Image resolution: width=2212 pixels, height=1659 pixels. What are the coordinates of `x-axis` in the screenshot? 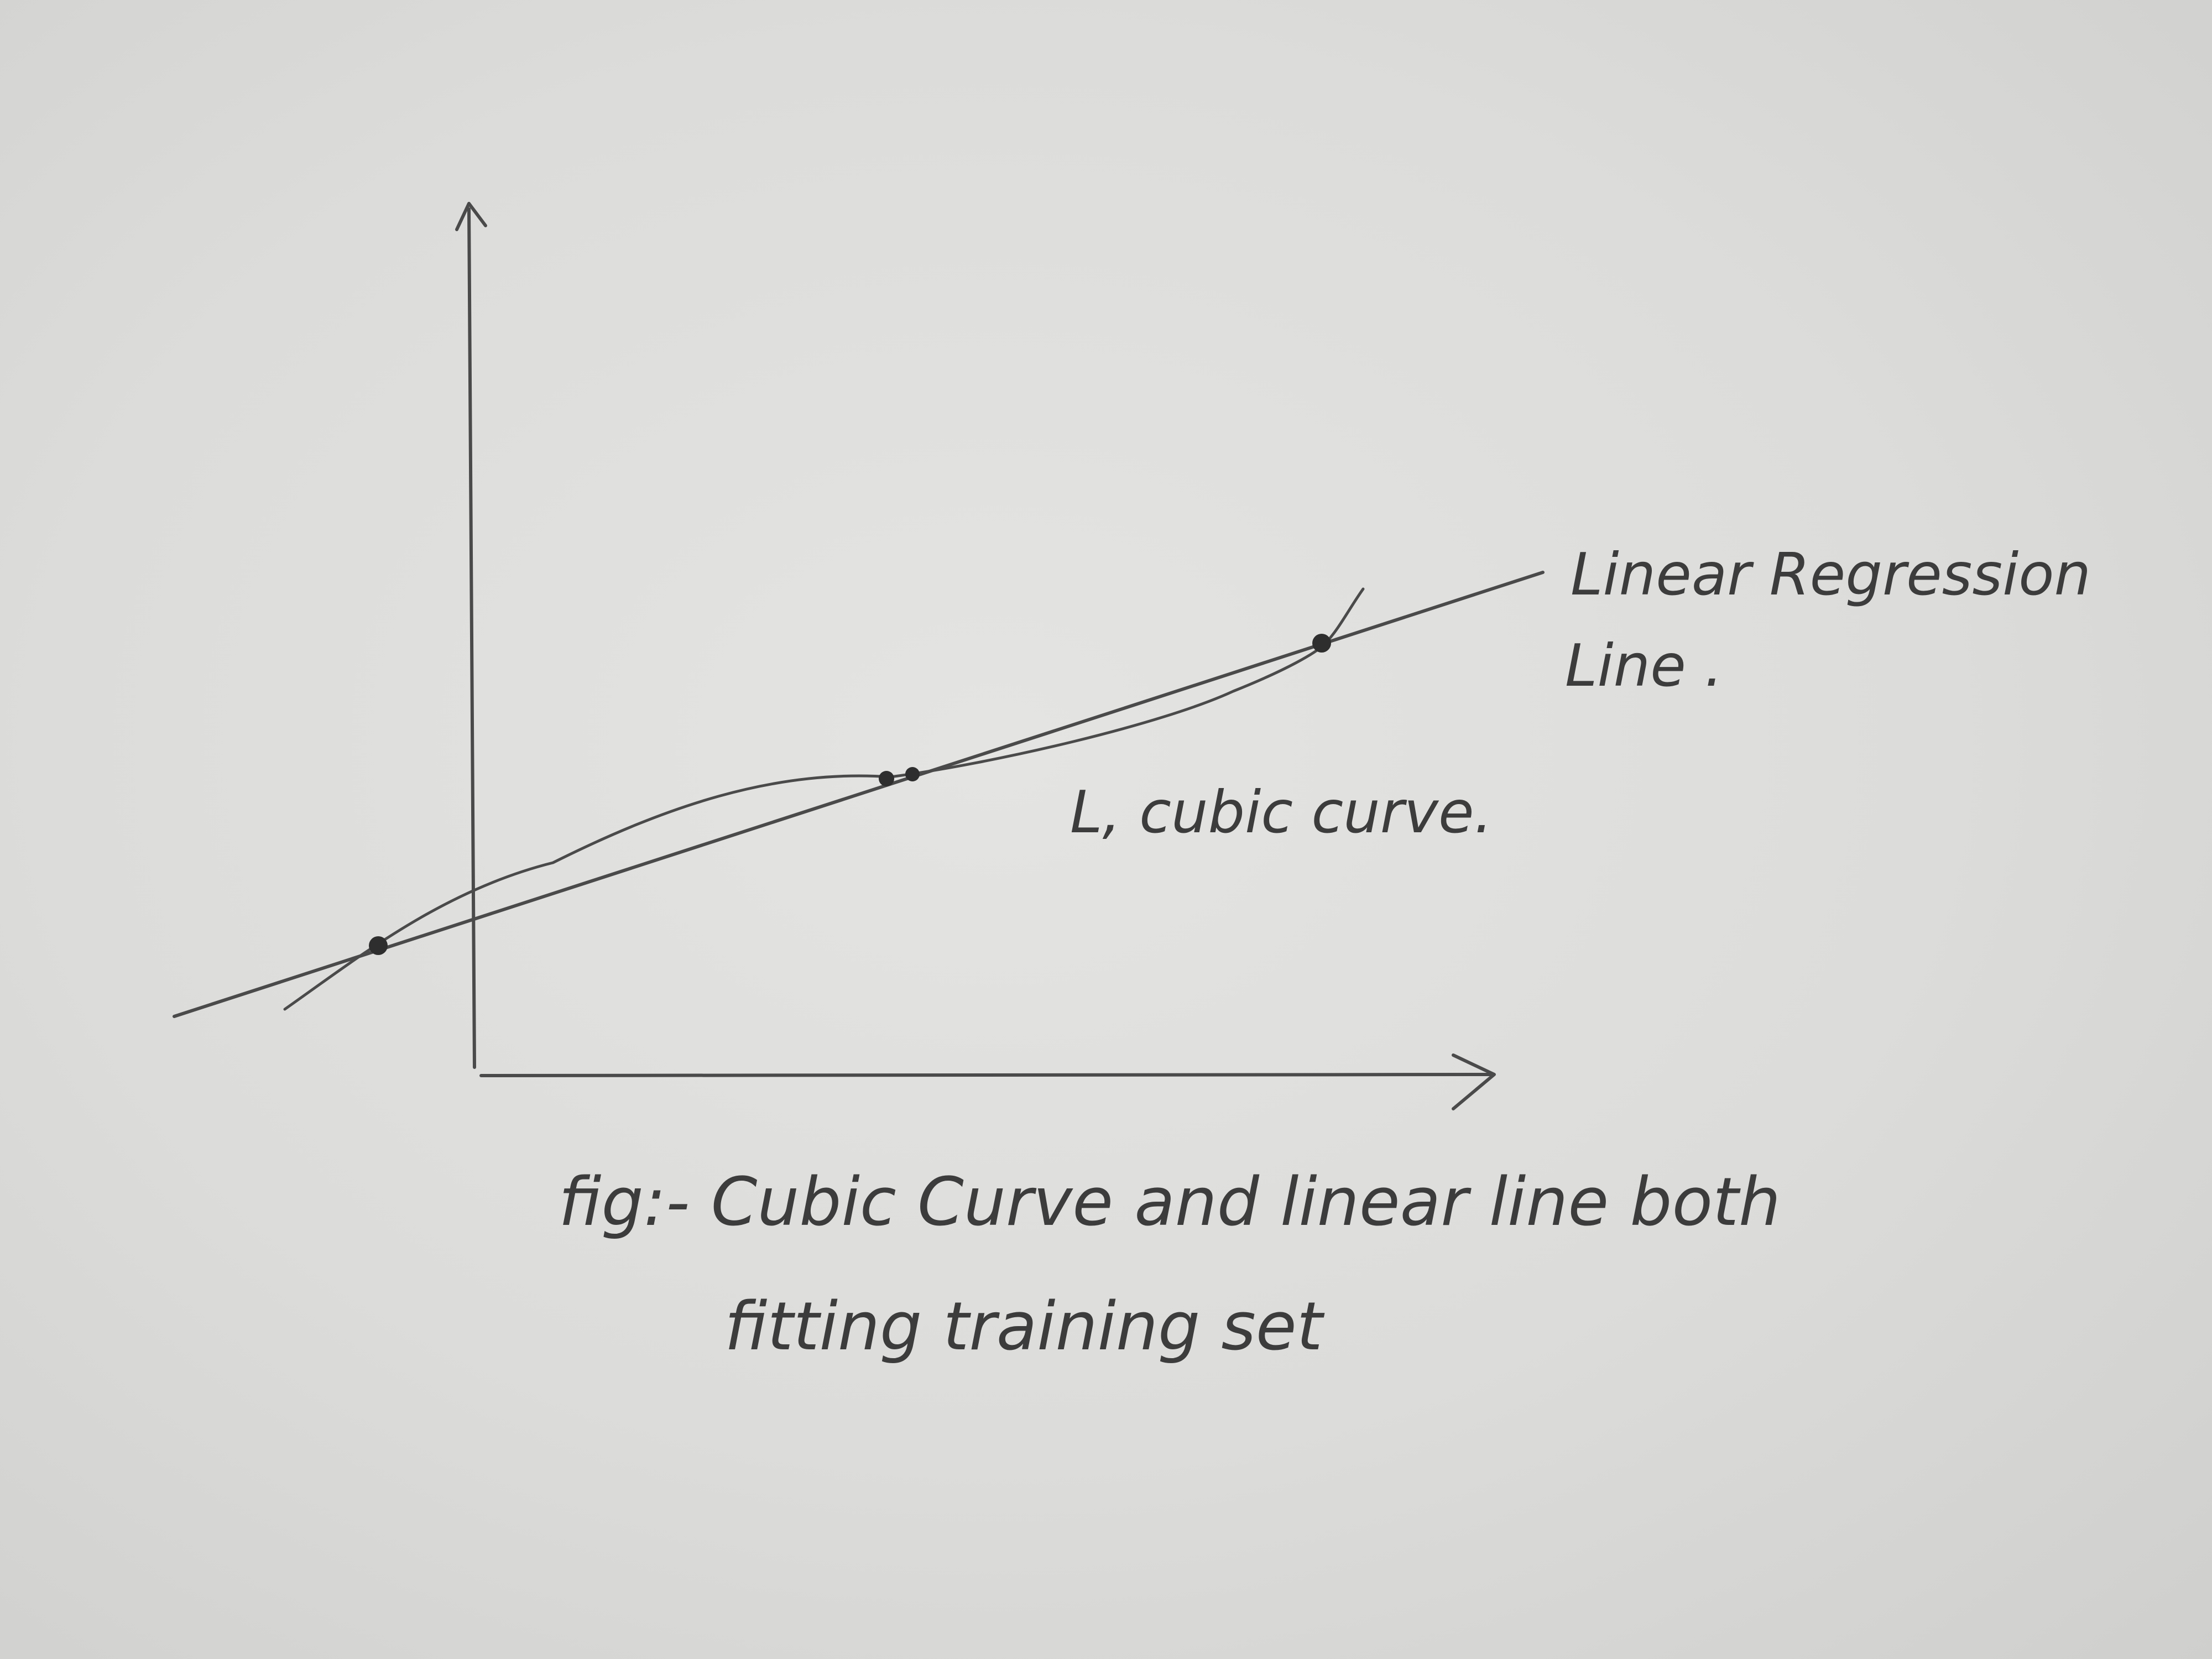 It's located at (987, 1075).